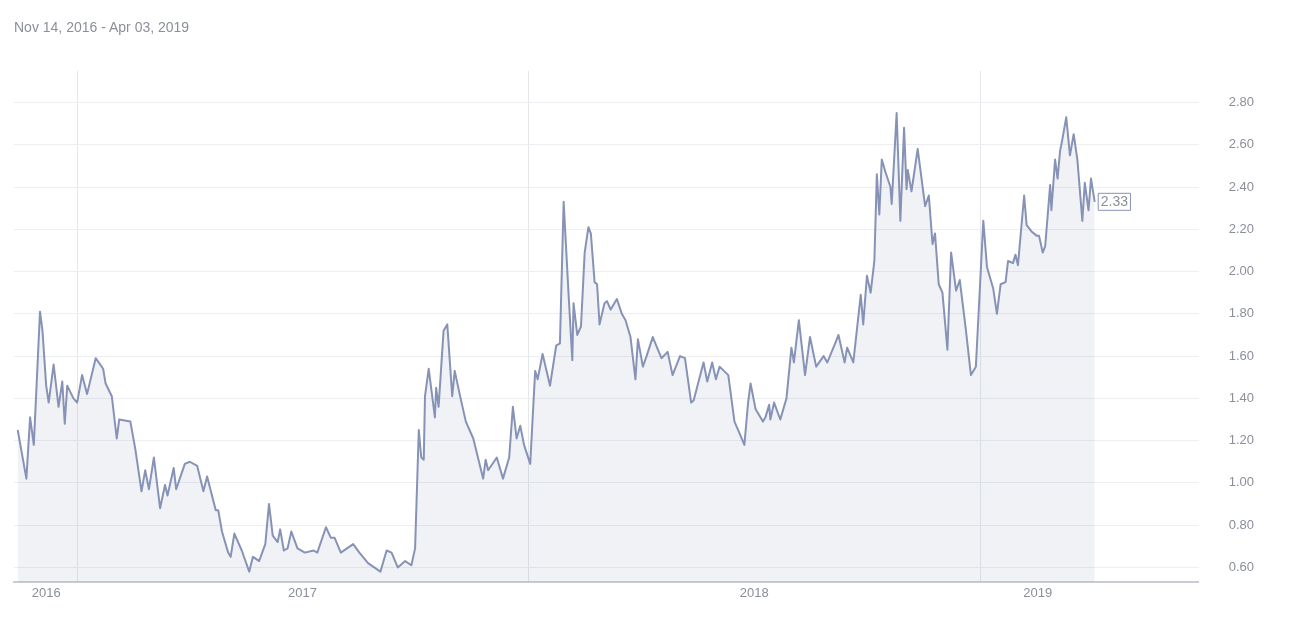  What do you see at coordinates (1241, 355) in the screenshot?
I see `y-tick-label: 1.60` at bounding box center [1241, 355].